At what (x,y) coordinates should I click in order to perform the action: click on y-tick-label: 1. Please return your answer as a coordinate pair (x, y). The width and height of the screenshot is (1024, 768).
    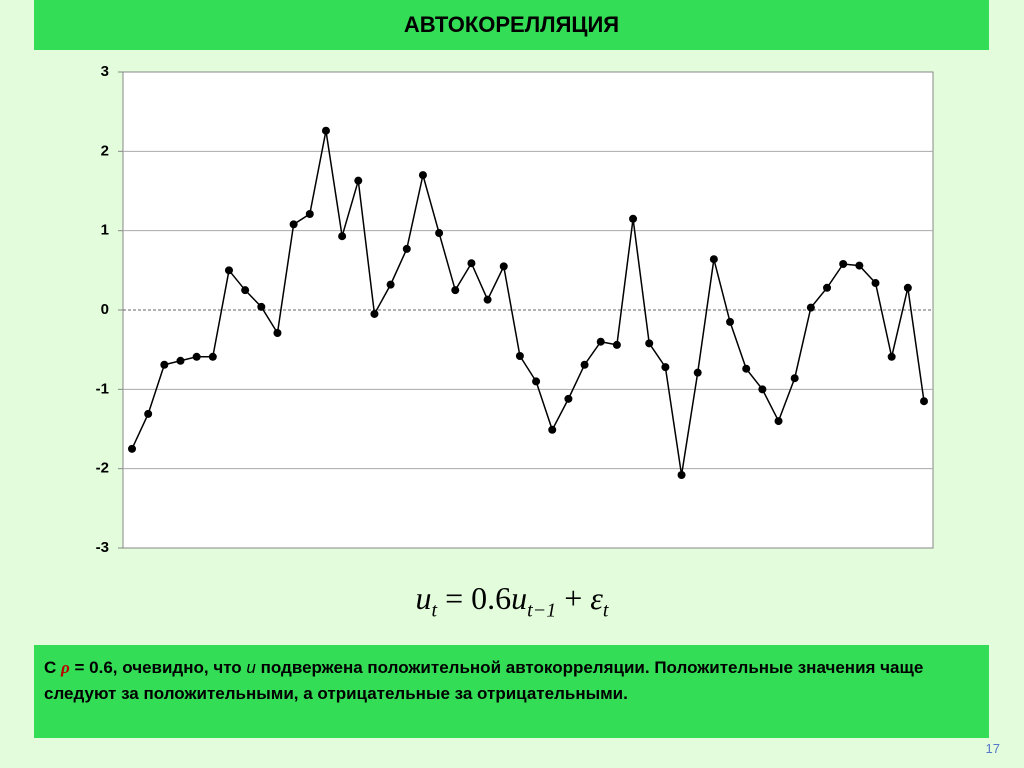
    Looking at the image, I should click on (105, 230).